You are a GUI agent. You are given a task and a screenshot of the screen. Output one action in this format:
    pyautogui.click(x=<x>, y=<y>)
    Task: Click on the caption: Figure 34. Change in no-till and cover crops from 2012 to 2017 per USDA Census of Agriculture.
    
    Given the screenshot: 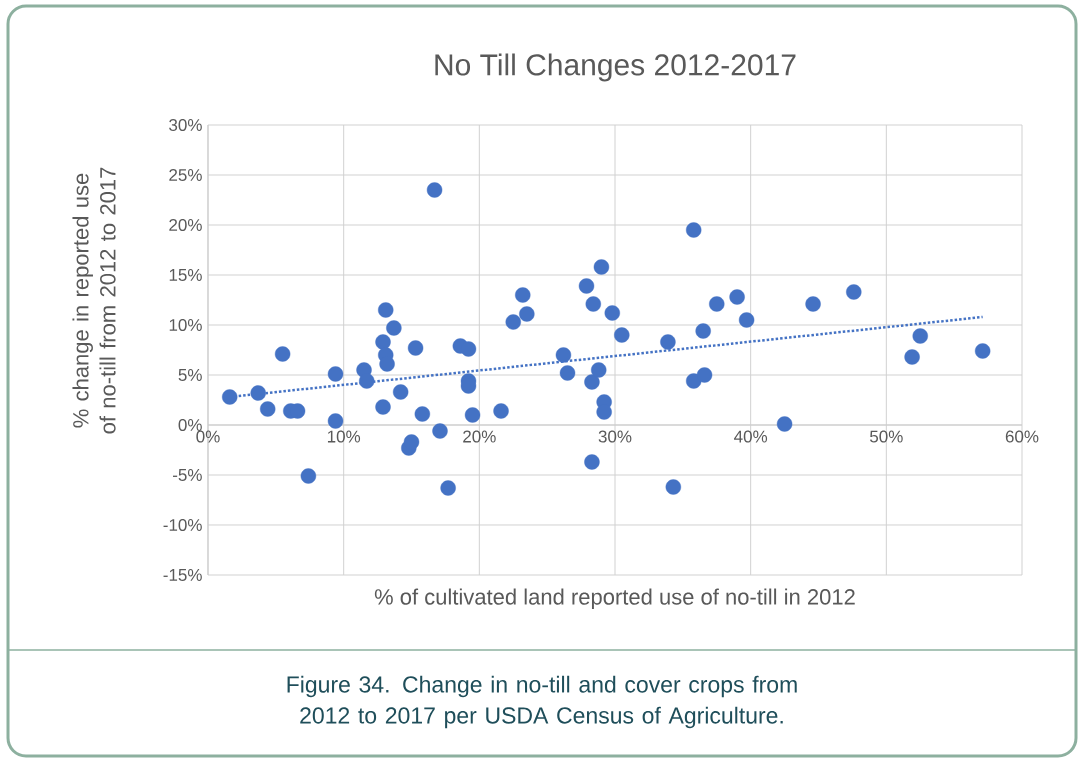 What is the action you would take?
    pyautogui.click(x=542, y=702)
    